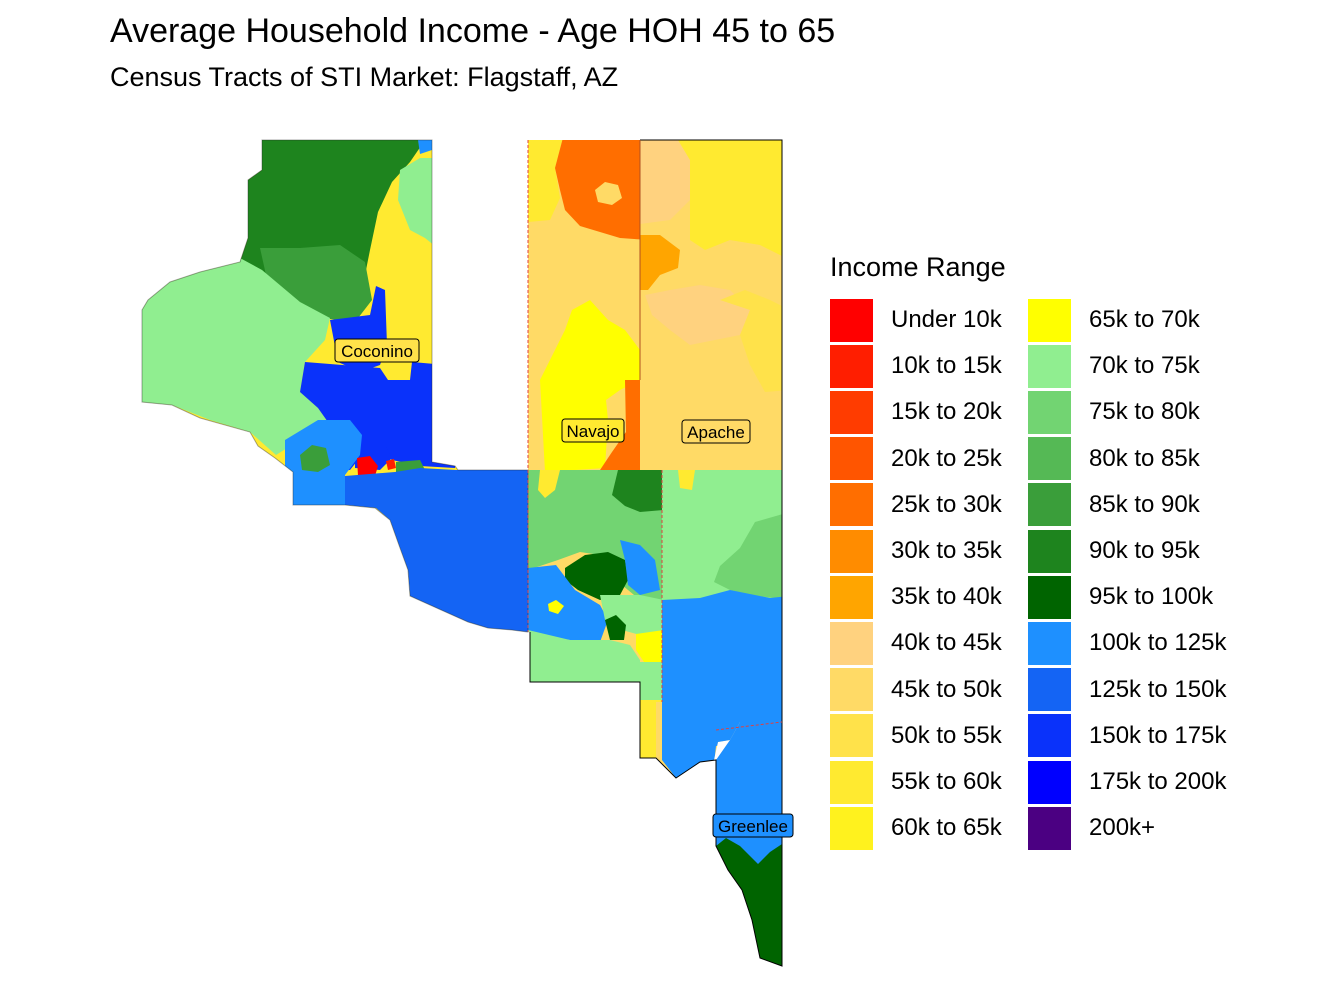 This screenshot has height=1008, width=1344. I want to click on legend-item: 90k to 95k, so click(1114, 551).